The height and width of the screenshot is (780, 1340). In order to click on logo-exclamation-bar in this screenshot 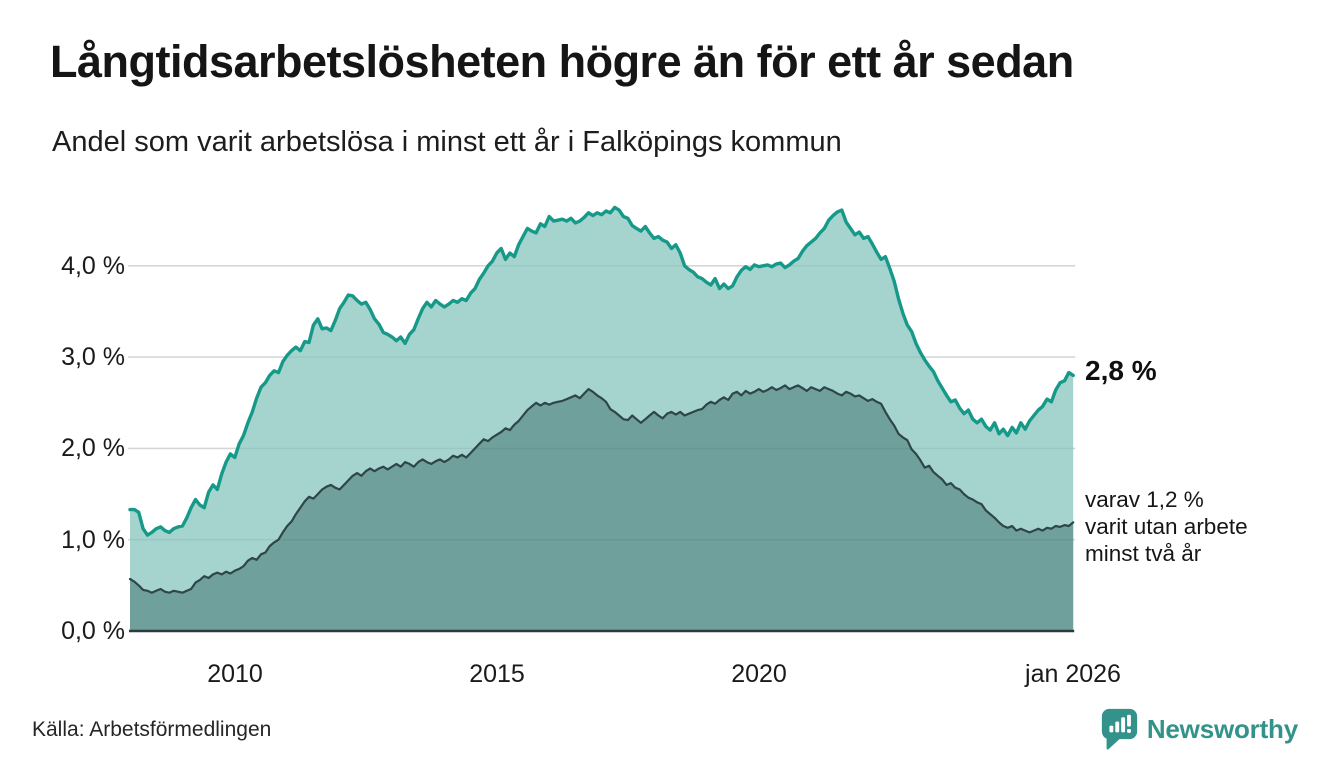, I will do `click(1128, 720)`.